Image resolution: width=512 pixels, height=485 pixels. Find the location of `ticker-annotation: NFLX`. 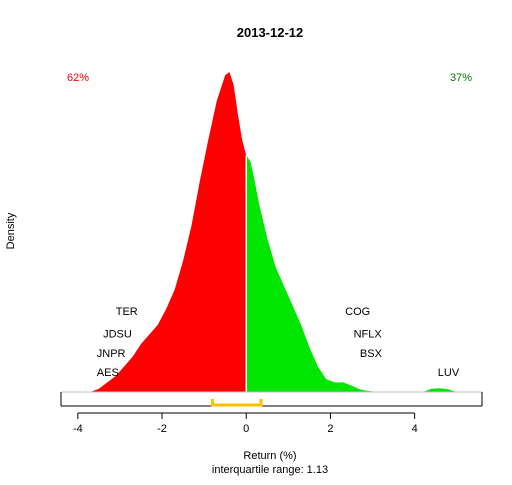

ticker-annotation: NFLX is located at coordinates (368, 335).